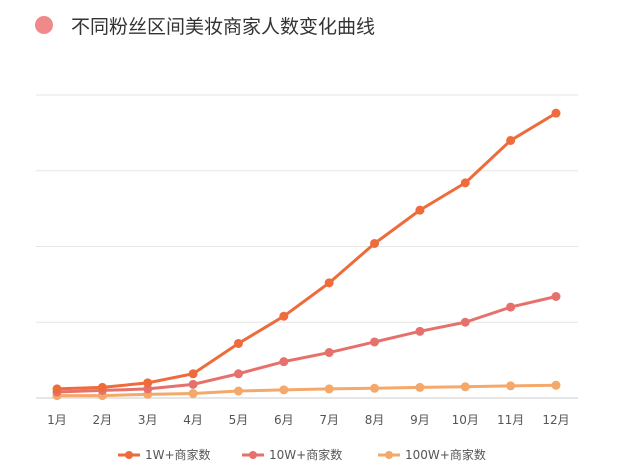  I want to click on legend-item: 1W+商家数, so click(164, 454).